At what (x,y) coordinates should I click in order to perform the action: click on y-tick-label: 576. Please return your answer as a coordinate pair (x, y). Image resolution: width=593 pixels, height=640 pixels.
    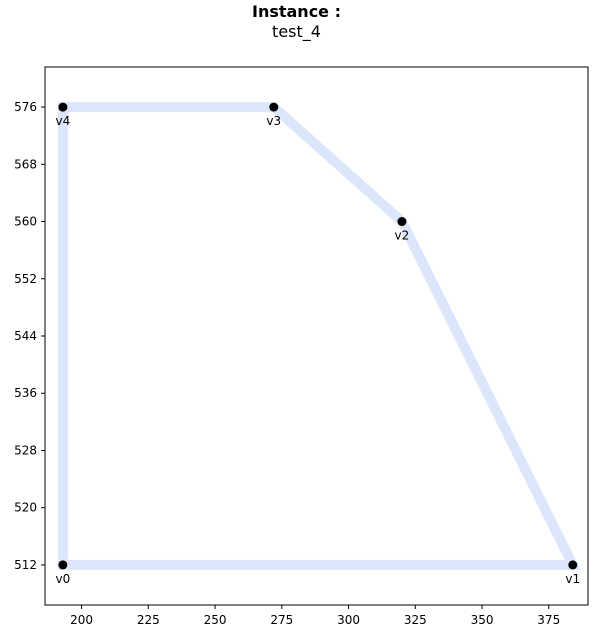
    Looking at the image, I should click on (25, 107).